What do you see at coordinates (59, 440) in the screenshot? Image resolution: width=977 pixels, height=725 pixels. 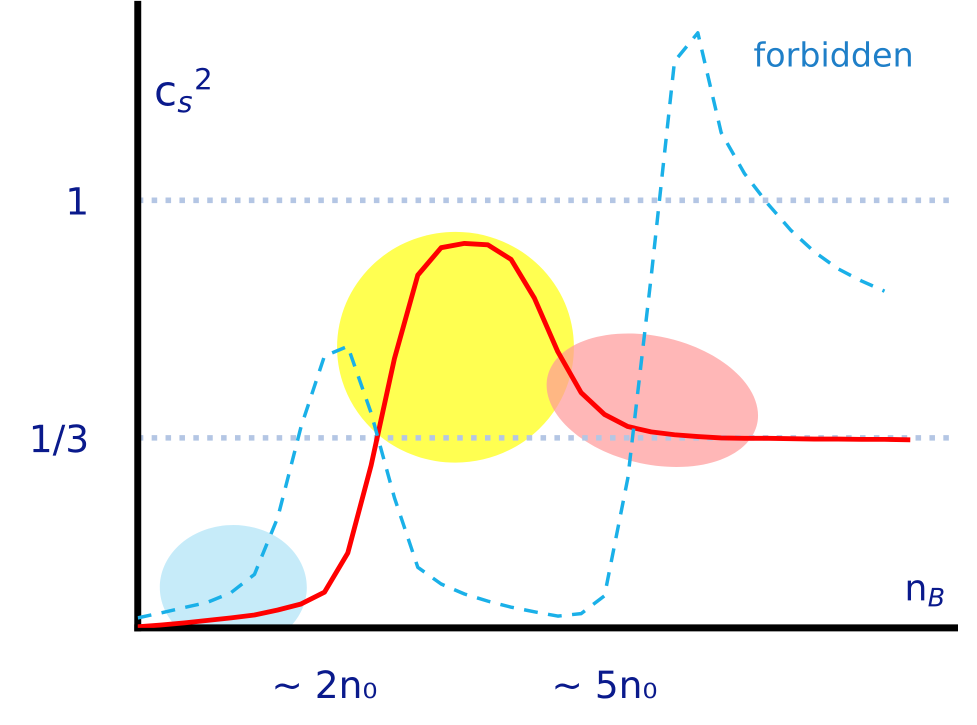 I see `y-tick-label: 1/3` at bounding box center [59, 440].